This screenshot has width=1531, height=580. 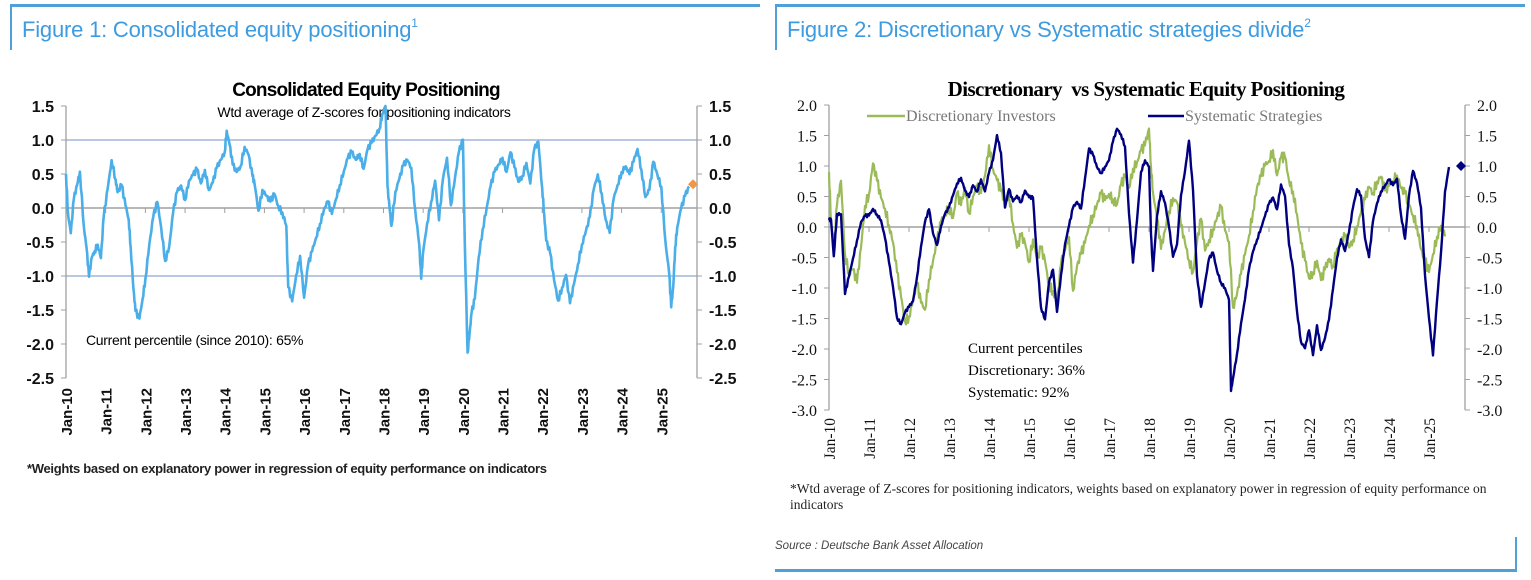 What do you see at coordinates (1146, 570) in the screenshot?
I see `figure-2-bottom-rule` at bounding box center [1146, 570].